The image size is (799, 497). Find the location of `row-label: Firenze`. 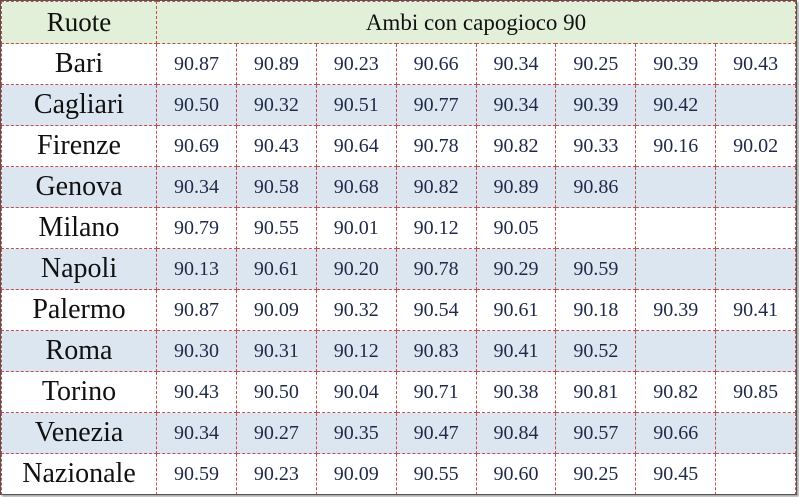

row-label: Firenze is located at coordinates (79, 146).